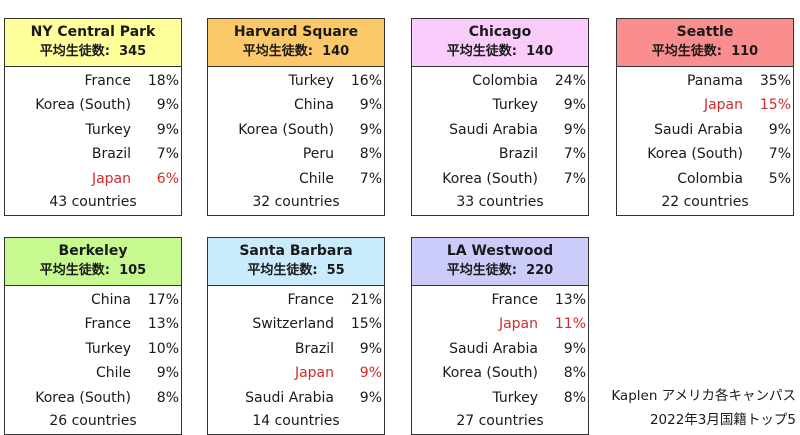  Describe the element at coordinates (745, 51) in the screenshot. I see `average-value: 110` at that location.